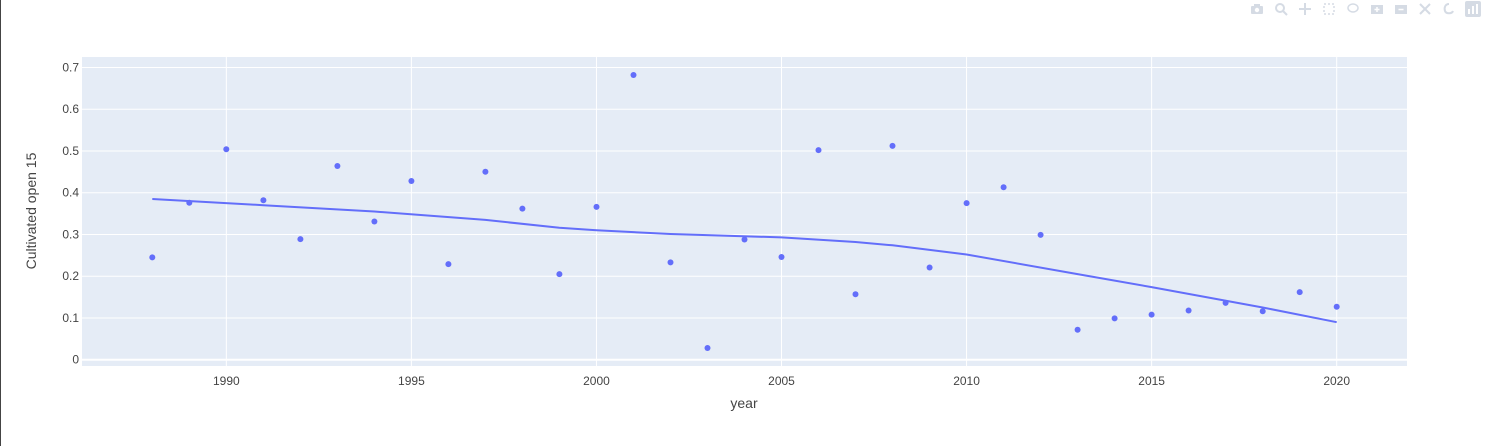 The height and width of the screenshot is (446, 1487). I want to click on zoom-out-icon, so click(1401, 9).